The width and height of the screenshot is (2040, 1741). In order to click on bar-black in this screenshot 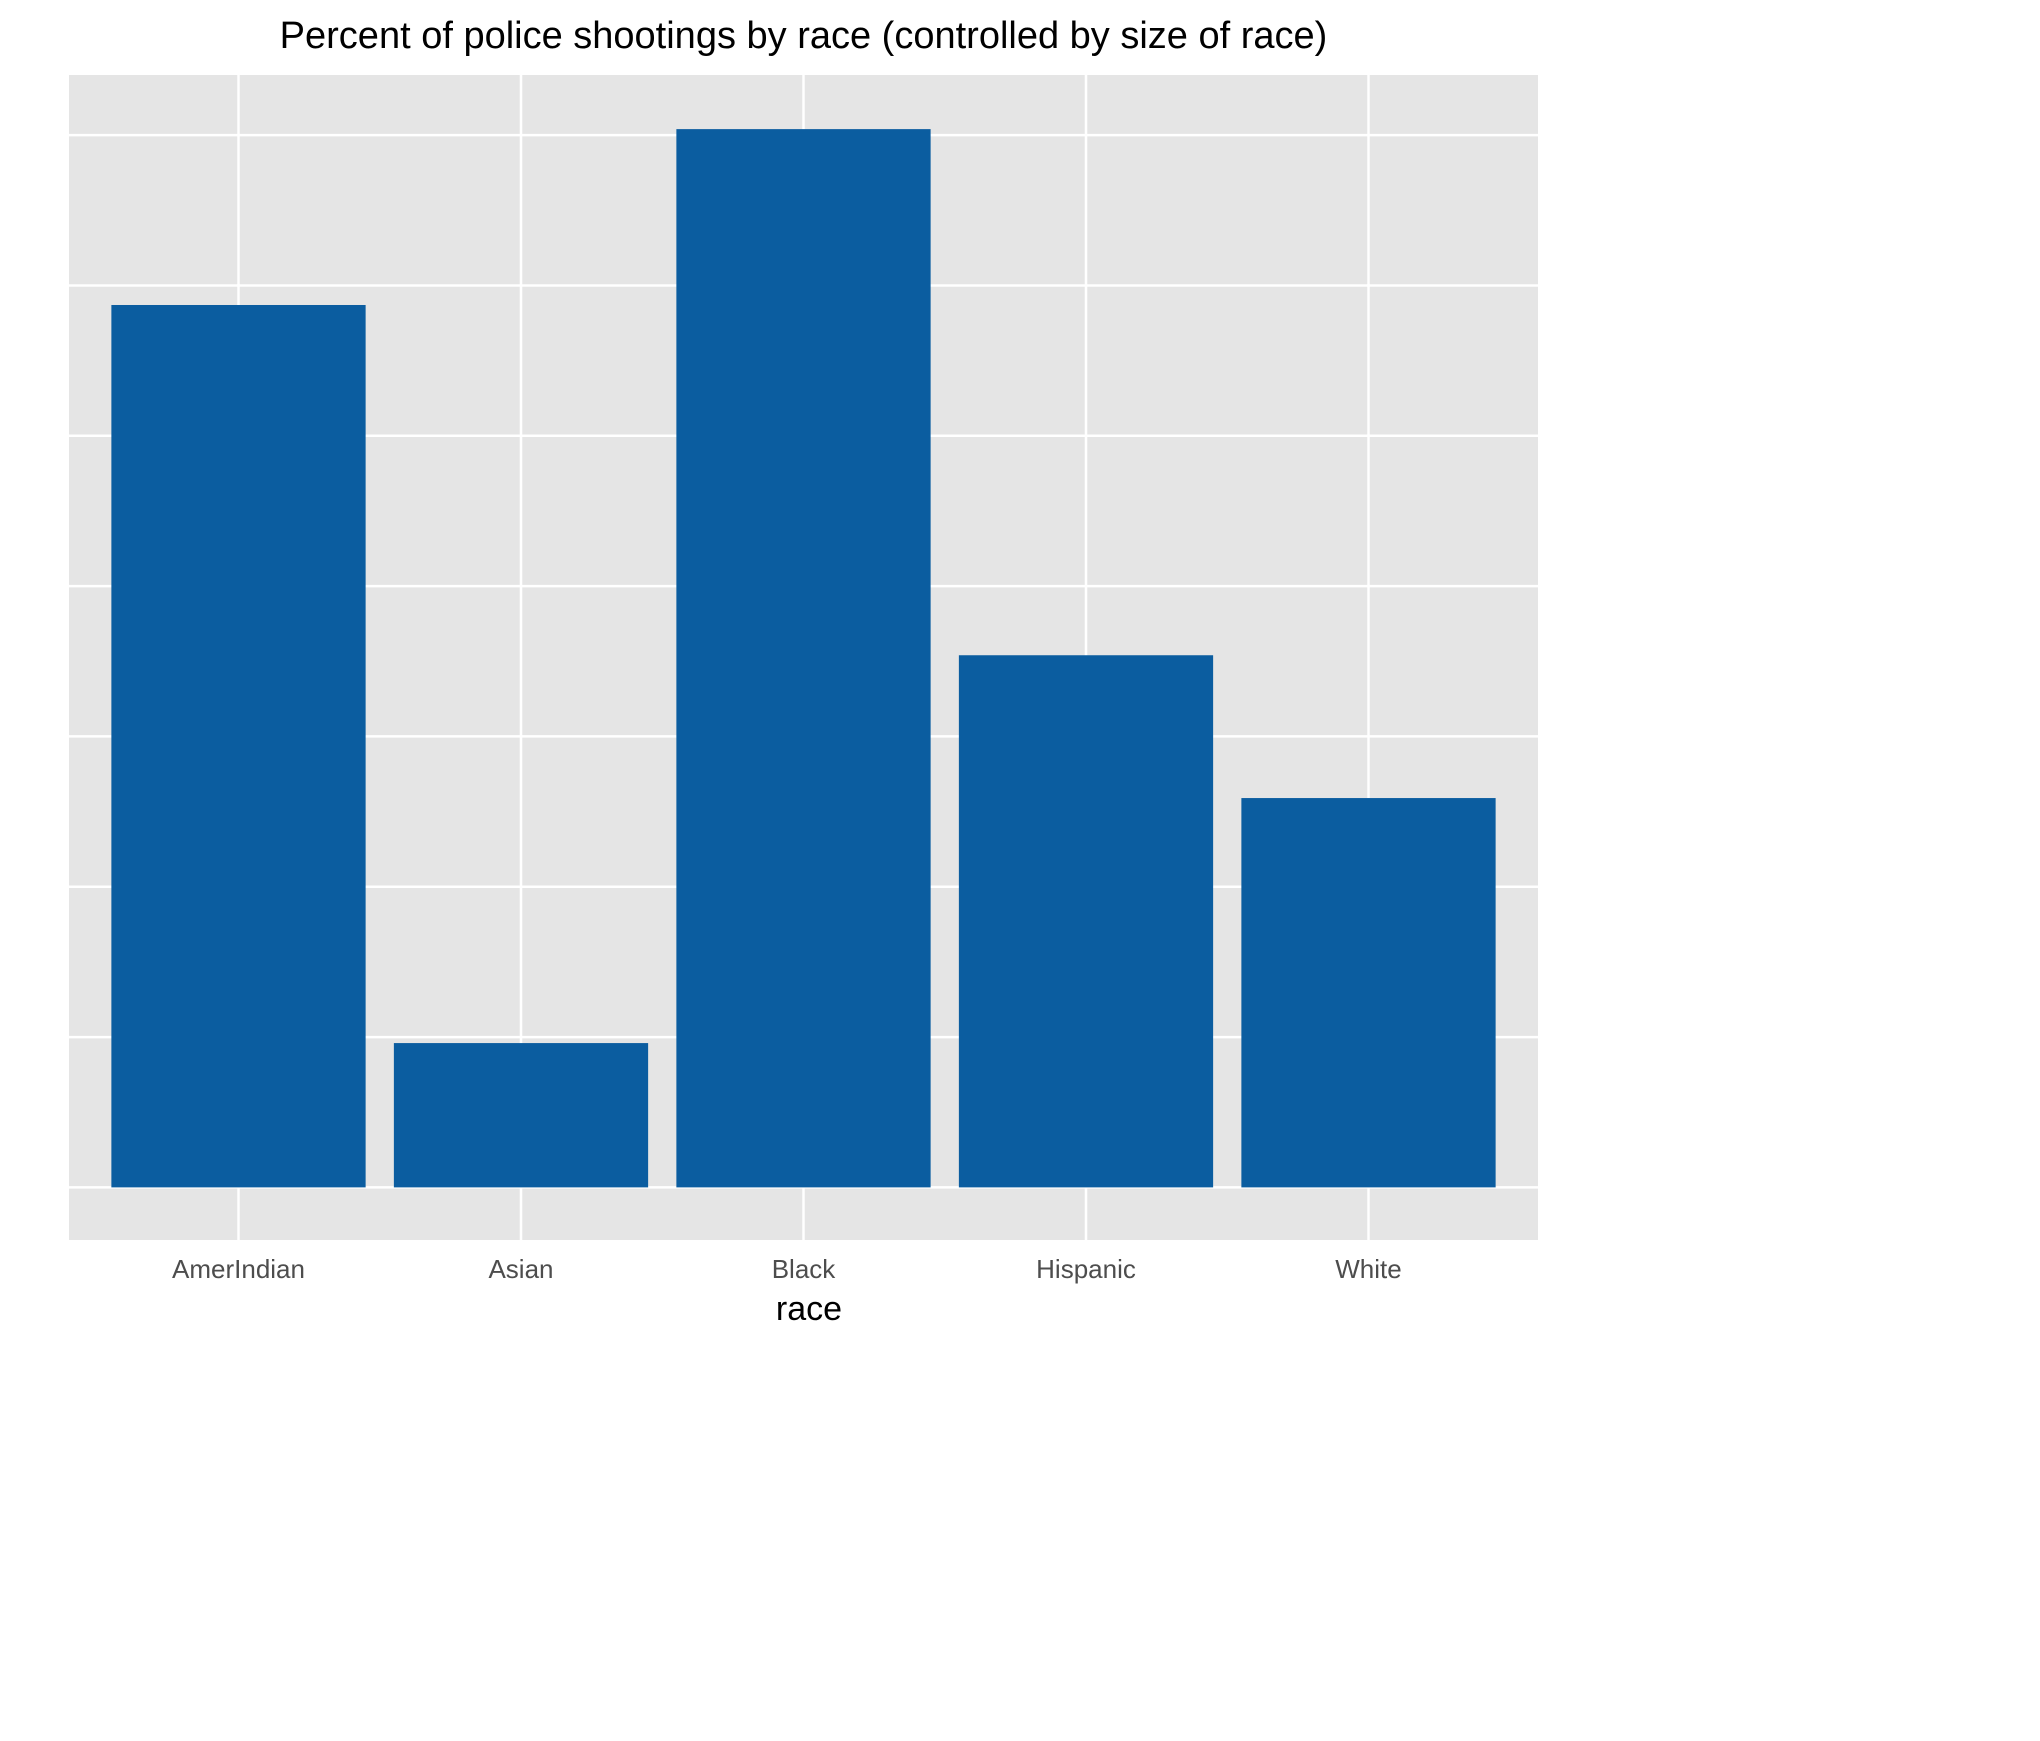, I will do `click(803, 658)`.